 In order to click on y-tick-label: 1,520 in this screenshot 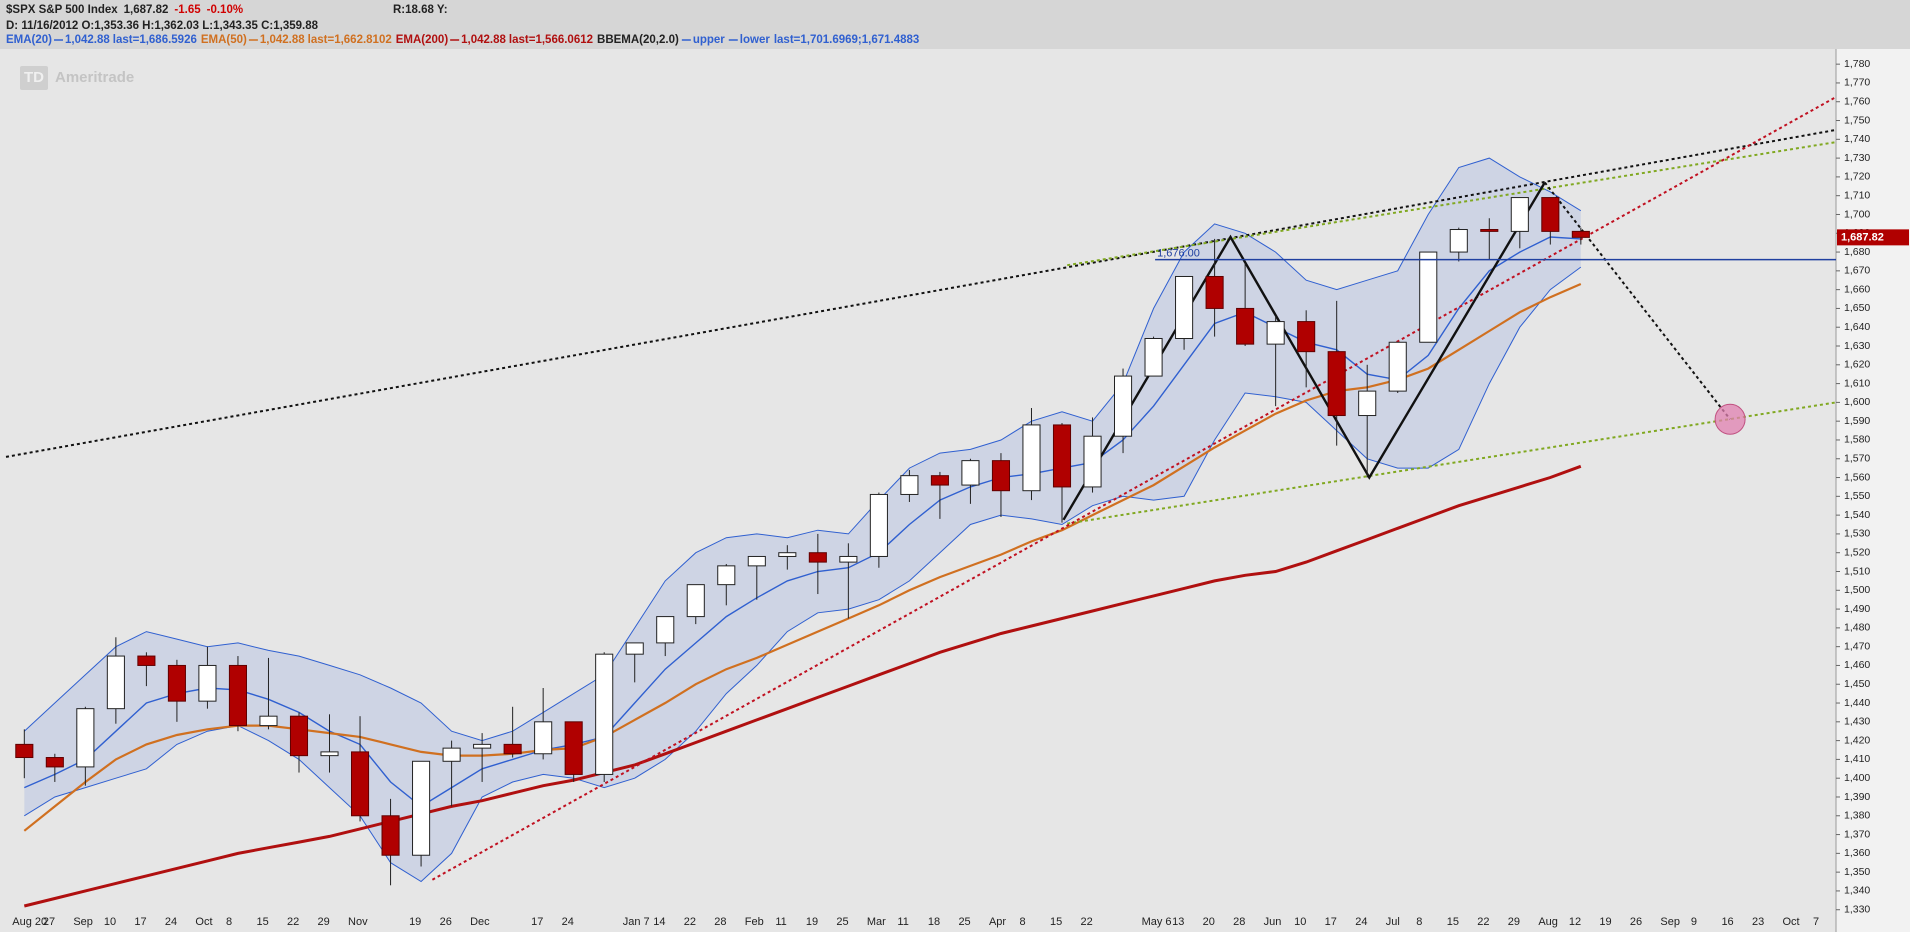, I will do `click(1857, 552)`.